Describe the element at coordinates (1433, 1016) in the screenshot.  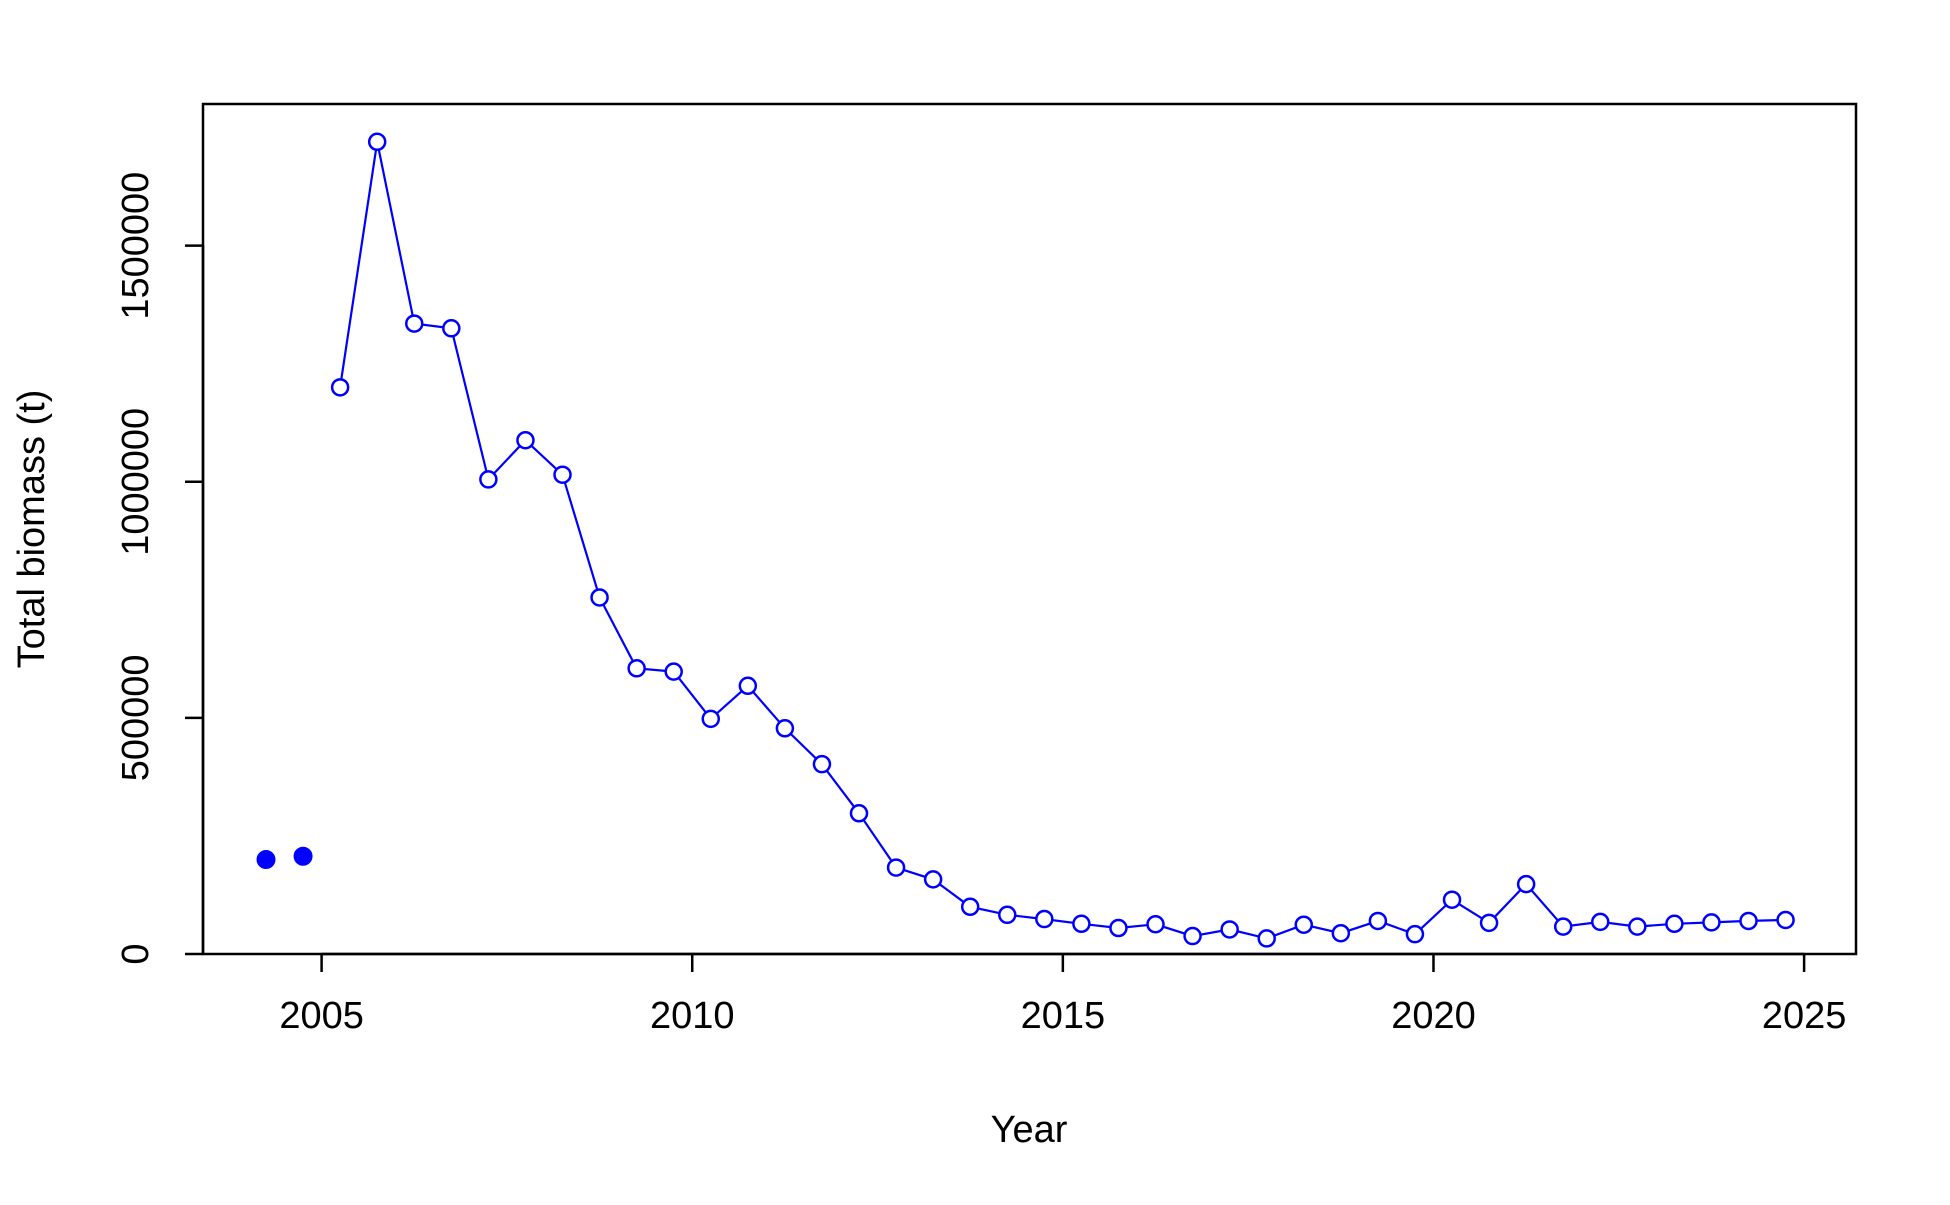
I see `x-tick-label: 2020` at that location.